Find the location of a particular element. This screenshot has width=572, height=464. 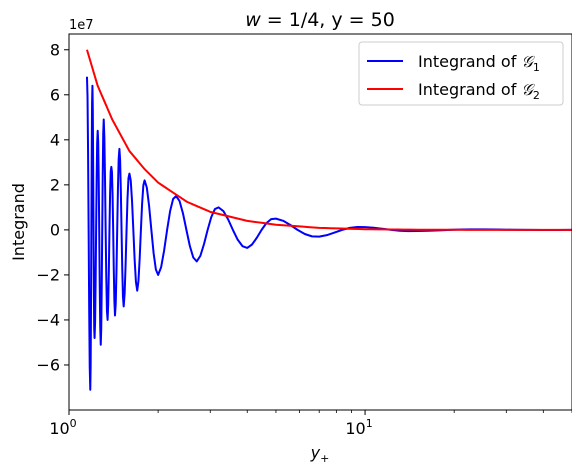

y-tick-label: 2 is located at coordinates (55, 184).